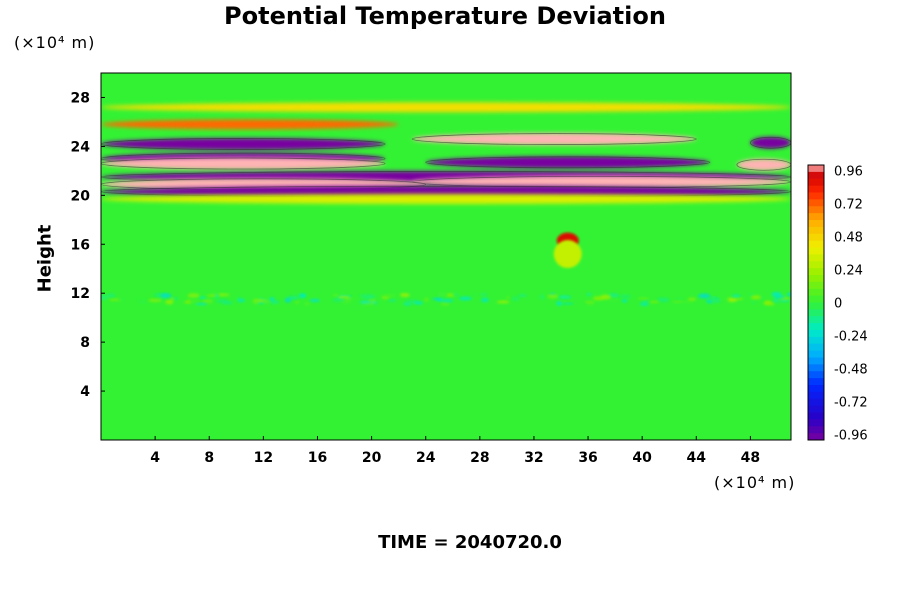 This screenshot has height=600, width=900. What do you see at coordinates (85, 343) in the screenshot?
I see `y-tick-label: 8` at bounding box center [85, 343].